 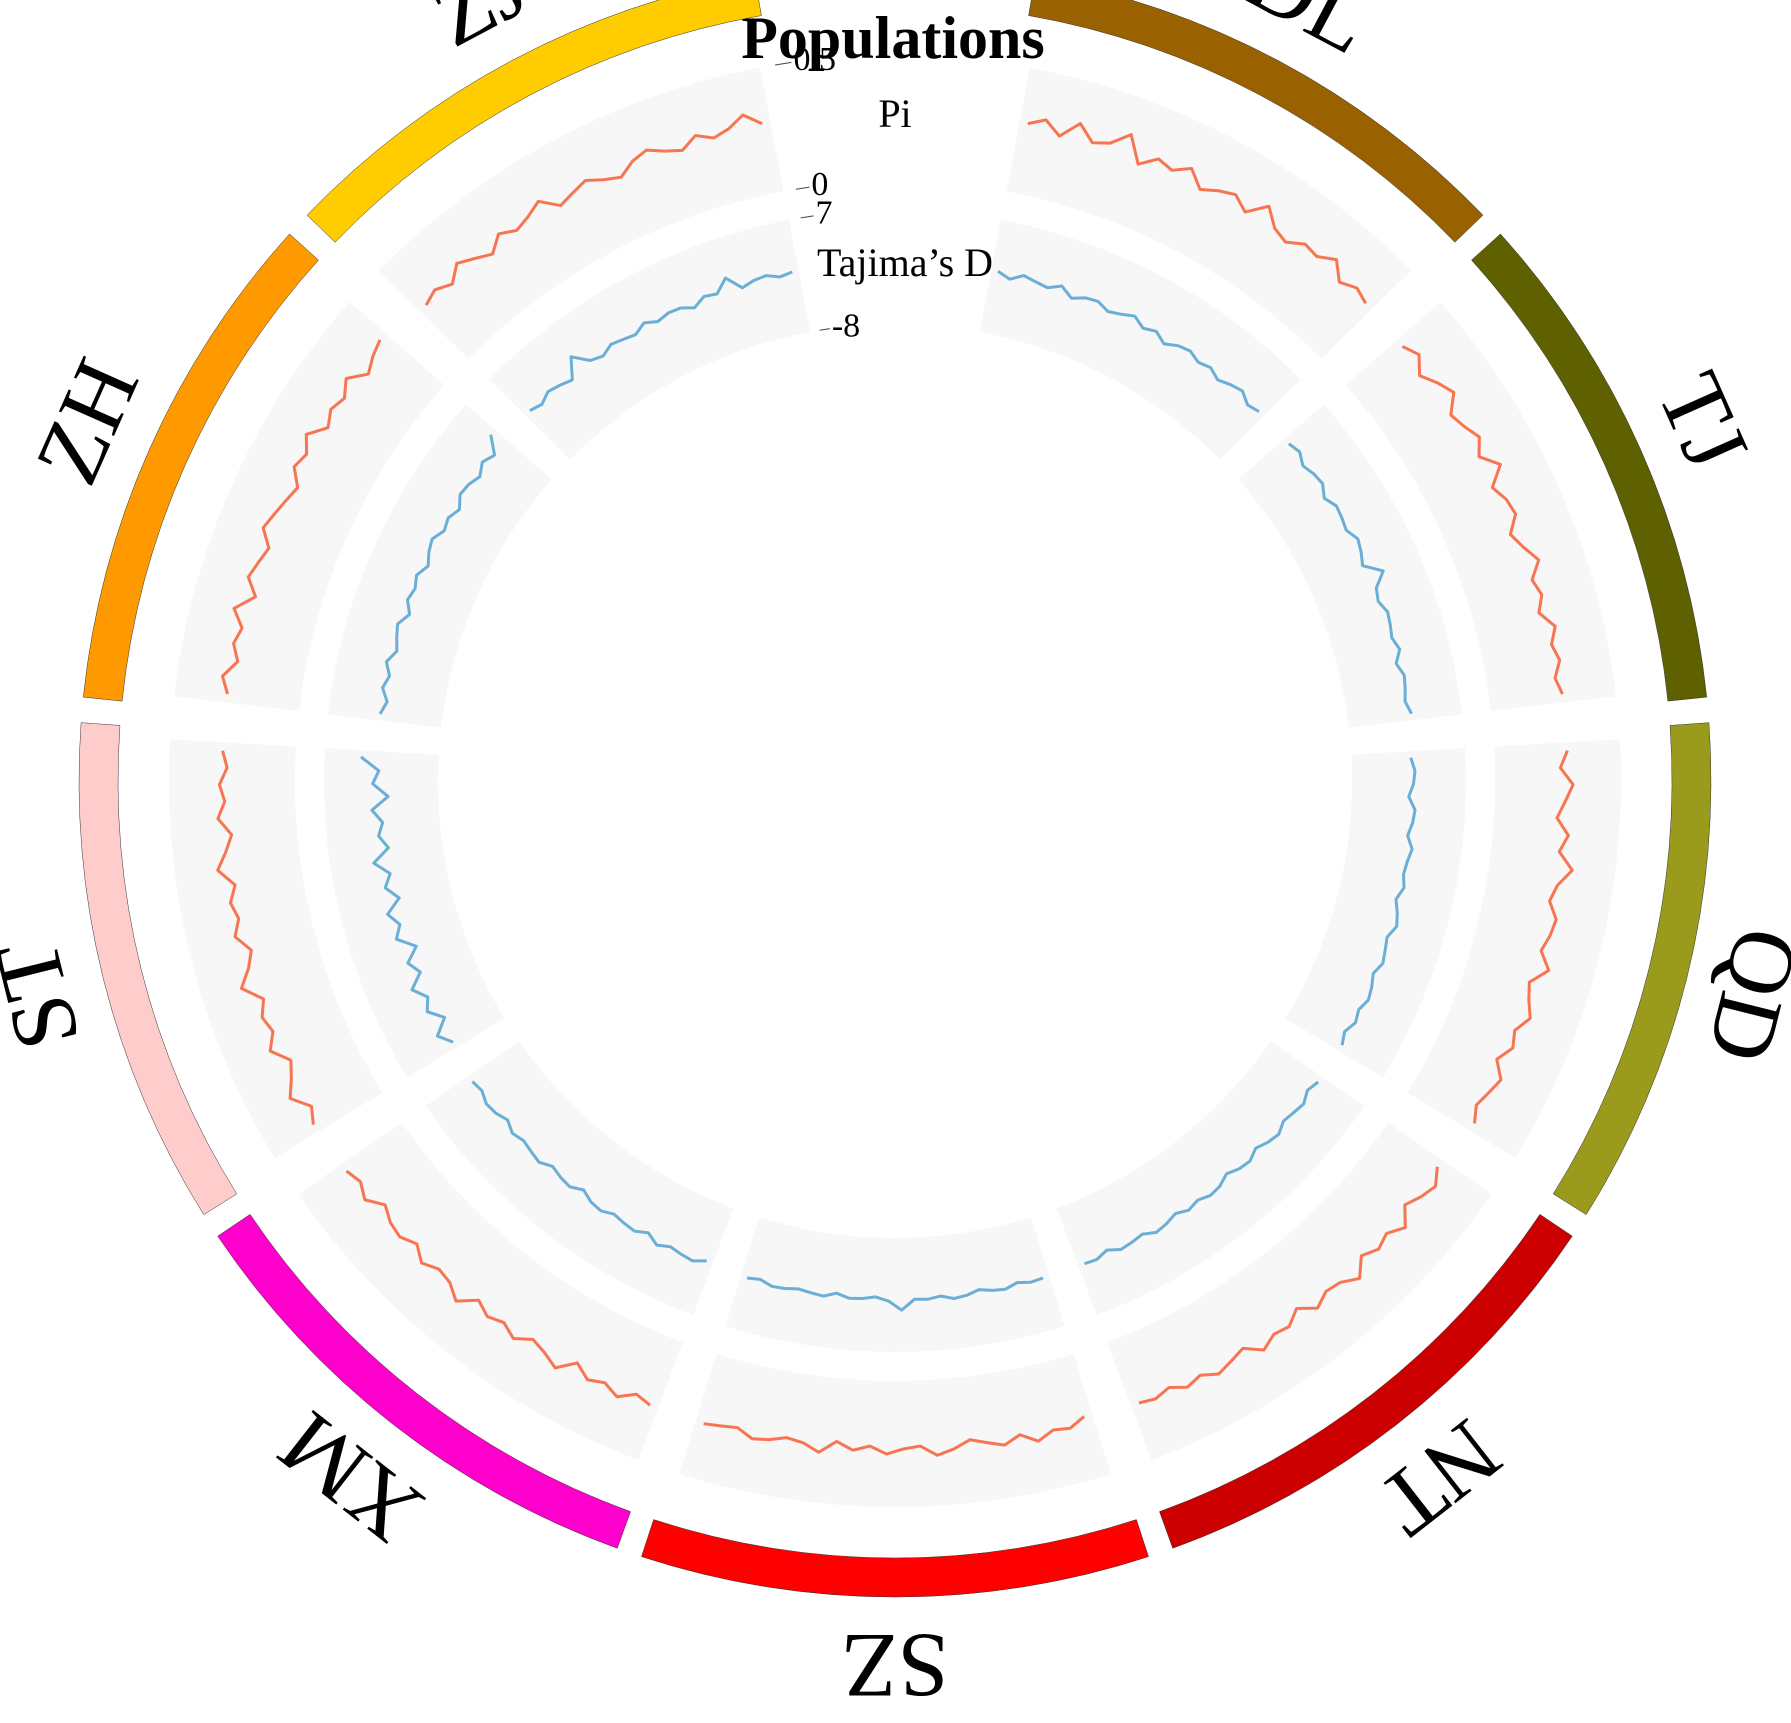 I want to click on track-label: Pi, so click(x=894, y=113).